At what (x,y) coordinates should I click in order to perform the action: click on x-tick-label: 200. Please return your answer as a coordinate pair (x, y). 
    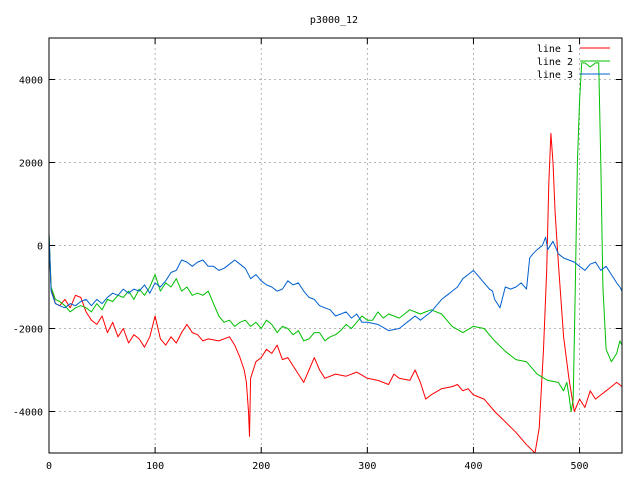
    Looking at the image, I should click on (261, 466).